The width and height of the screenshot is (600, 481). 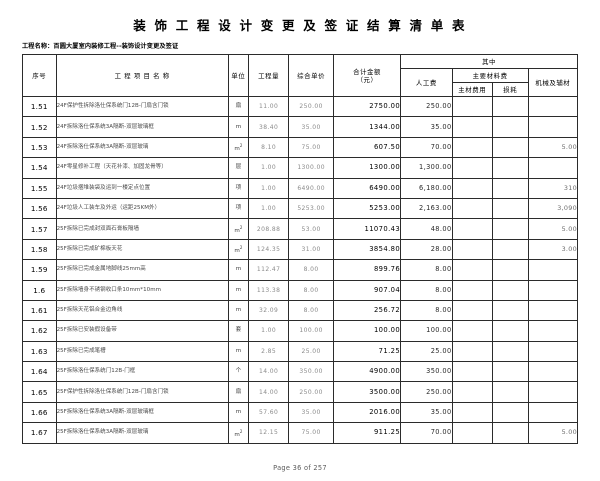 I want to click on cell-amount: 1300.00, so click(x=367, y=168).